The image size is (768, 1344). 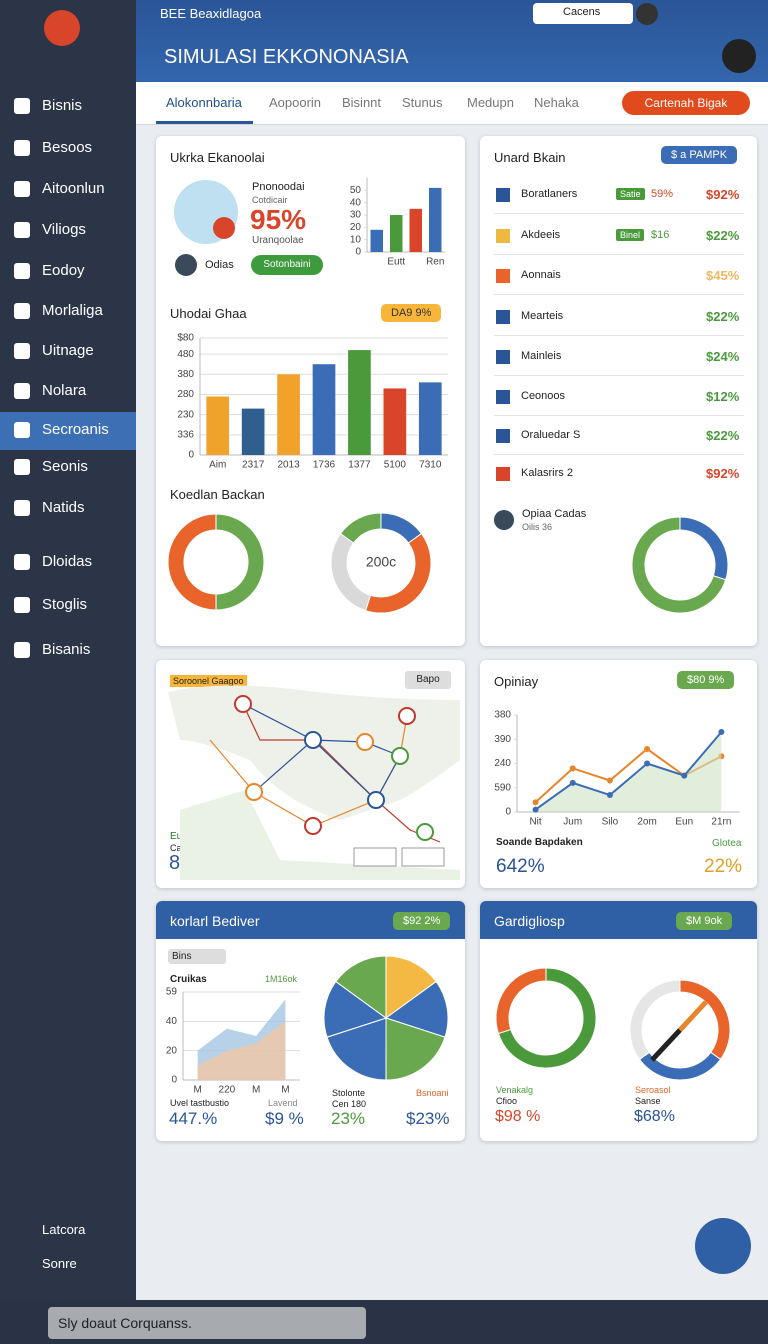 I want to click on kpi: $98 %, so click(x=518, y=1116).